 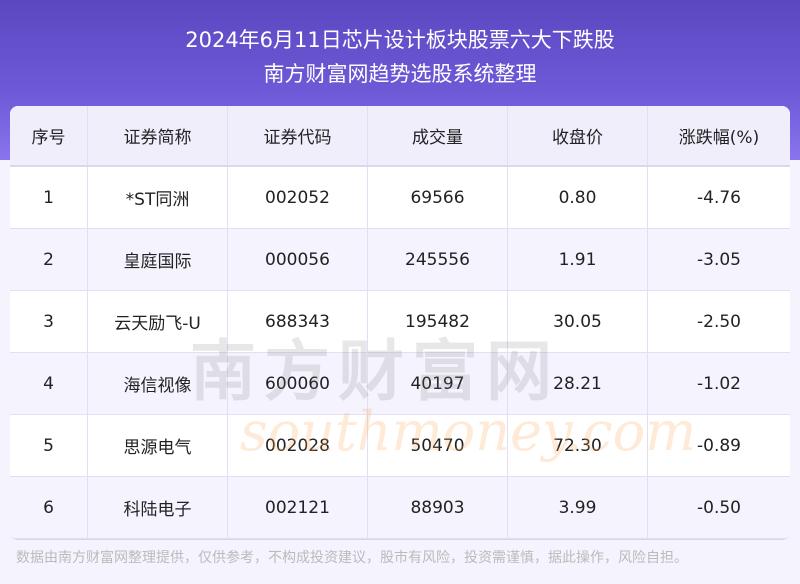 I want to click on table-cell: 3.99, so click(x=578, y=507).